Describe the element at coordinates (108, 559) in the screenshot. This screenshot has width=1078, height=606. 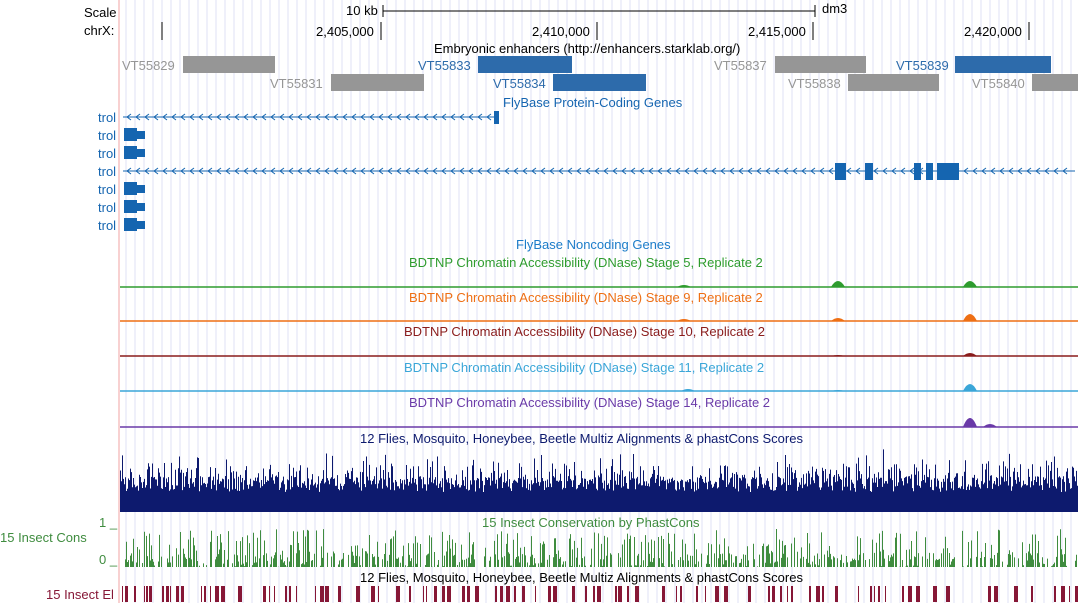
I see `cons-min-label: 0 _` at that location.